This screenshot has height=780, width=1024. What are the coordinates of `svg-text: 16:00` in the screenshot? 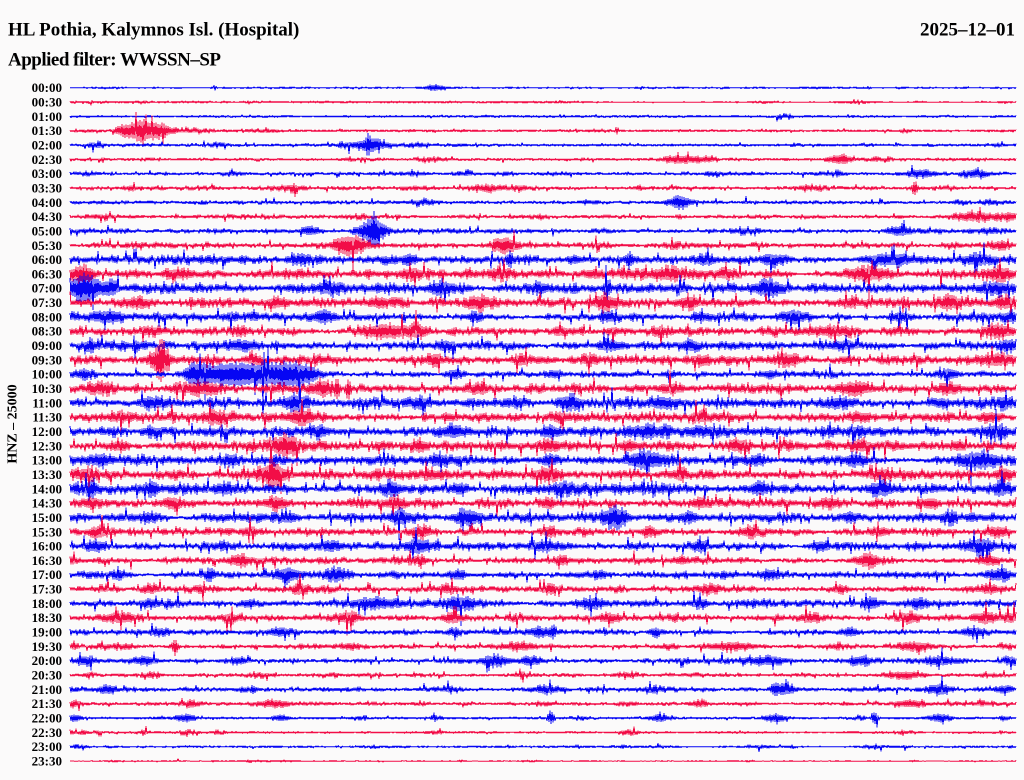 It's located at (47, 546).